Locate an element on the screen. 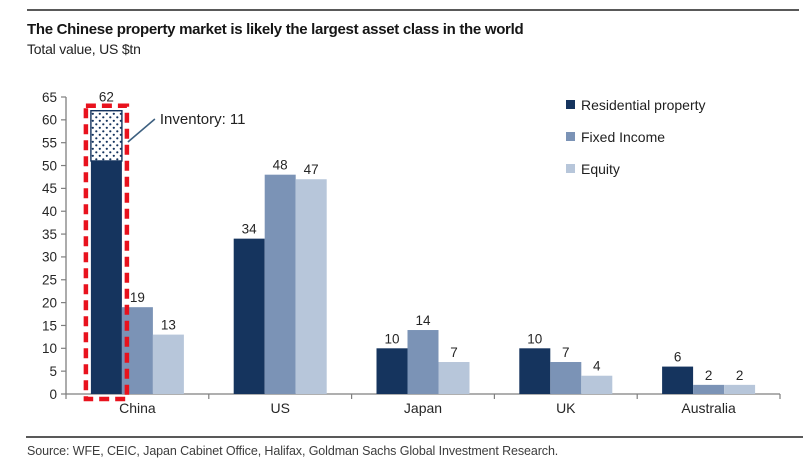  y-tick-label: 35 is located at coordinates (49, 234).